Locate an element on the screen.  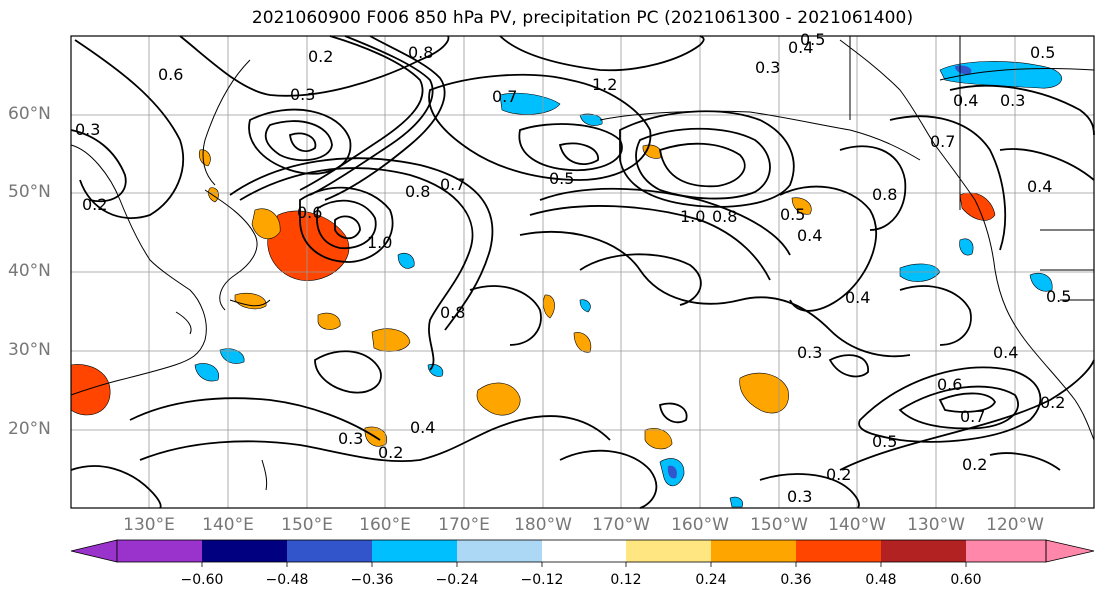
lon-label: 180°W is located at coordinates (543, 525).